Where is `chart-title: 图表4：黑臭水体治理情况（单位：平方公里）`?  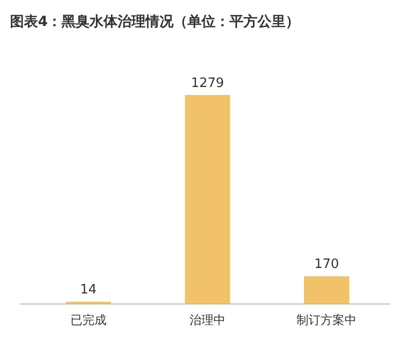
chart-title: 图表4：黑臭水体治理情况（单位：平方公里） is located at coordinates (155, 21).